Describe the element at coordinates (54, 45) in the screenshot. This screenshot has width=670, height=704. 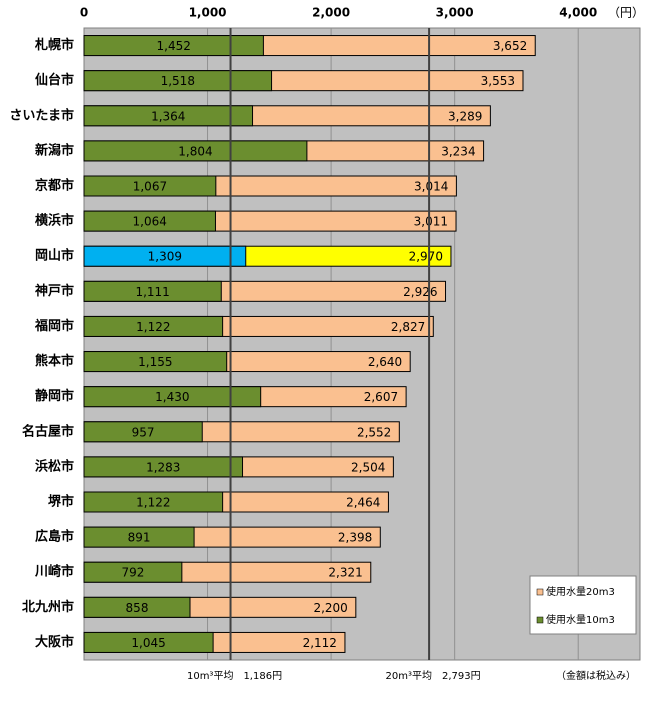
I see `category-label: 札幌市` at that location.